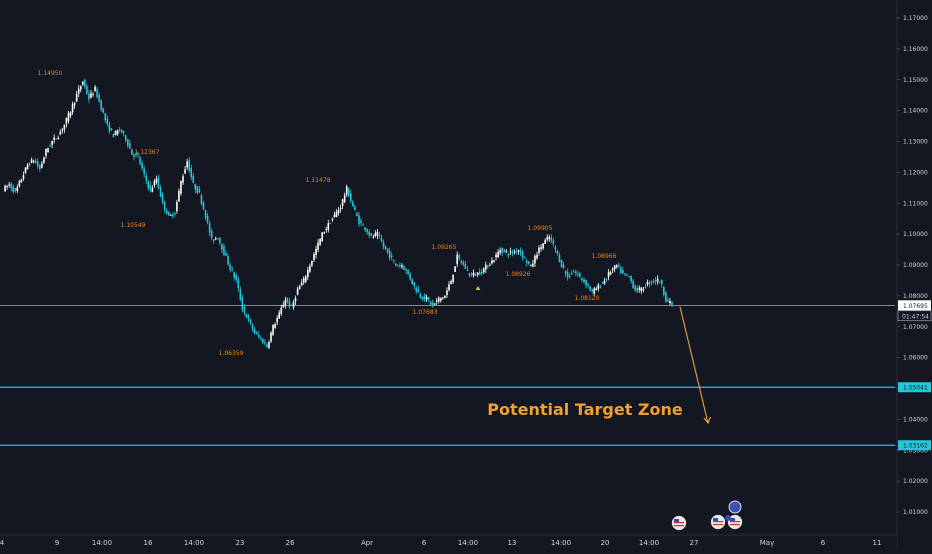 The width and height of the screenshot is (932, 554). Describe the element at coordinates (915, 111) in the screenshot. I see `y-axis-tick-label: 1.14000` at that location.